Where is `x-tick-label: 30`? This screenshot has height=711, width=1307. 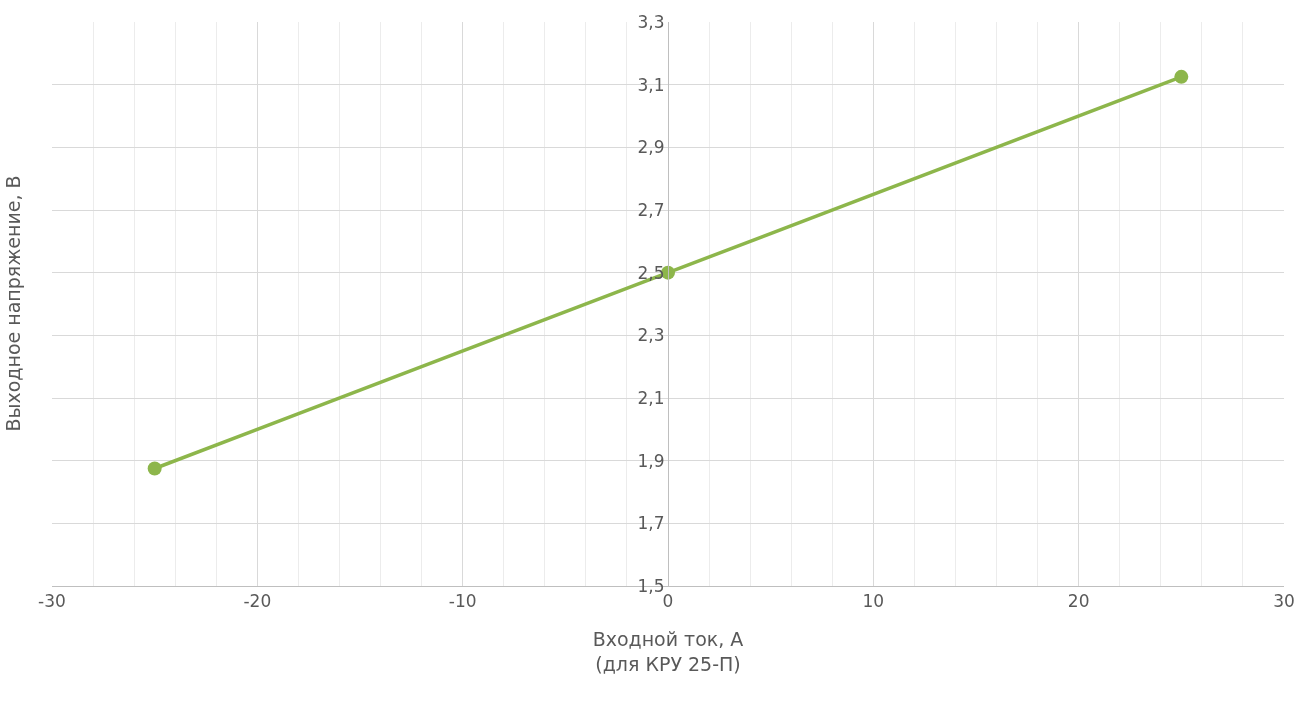
x-tick-label: 30 is located at coordinates (1284, 601).